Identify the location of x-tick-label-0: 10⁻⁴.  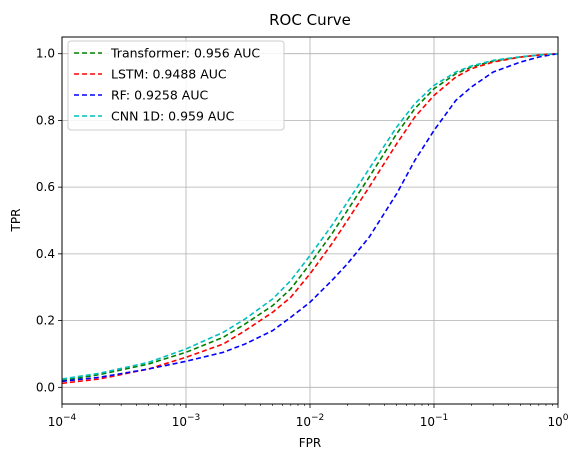
(62, 421).